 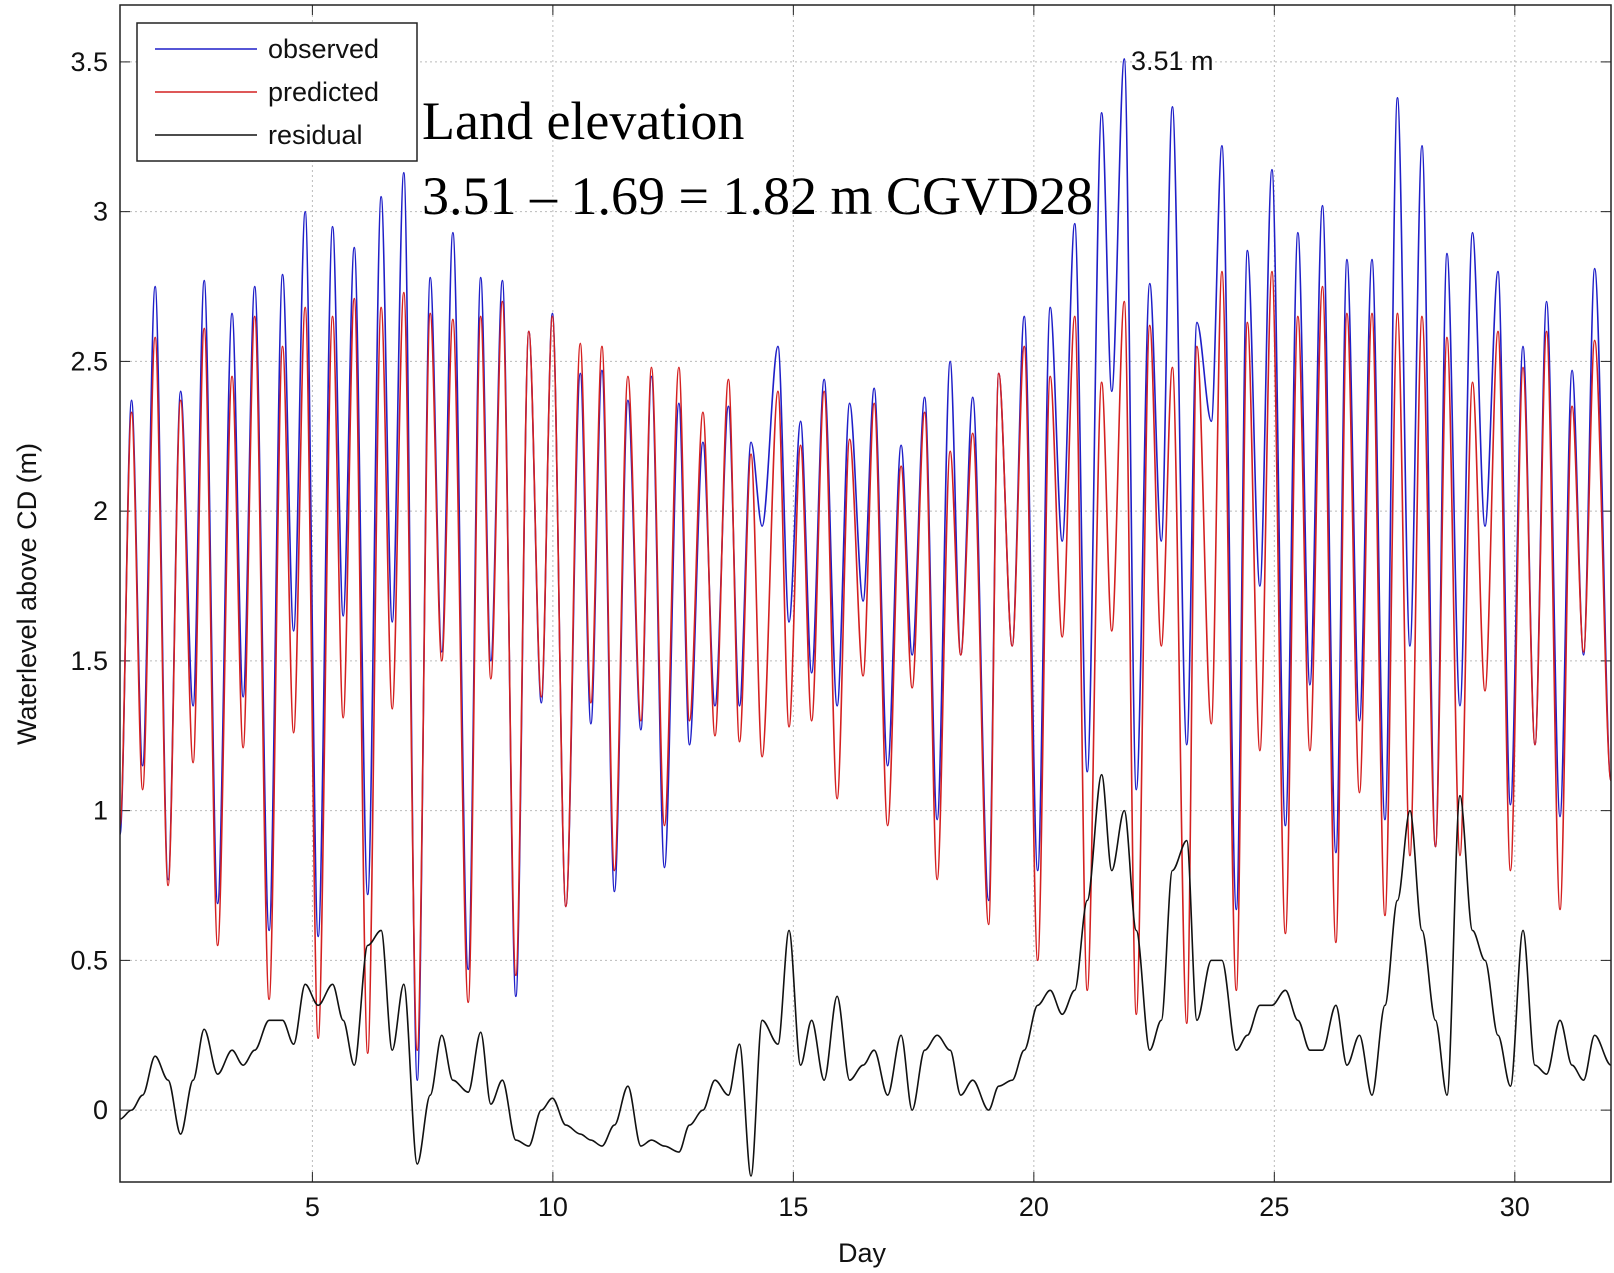 What do you see at coordinates (323, 92) in the screenshot?
I see `legend-label: predicted` at bounding box center [323, 92].